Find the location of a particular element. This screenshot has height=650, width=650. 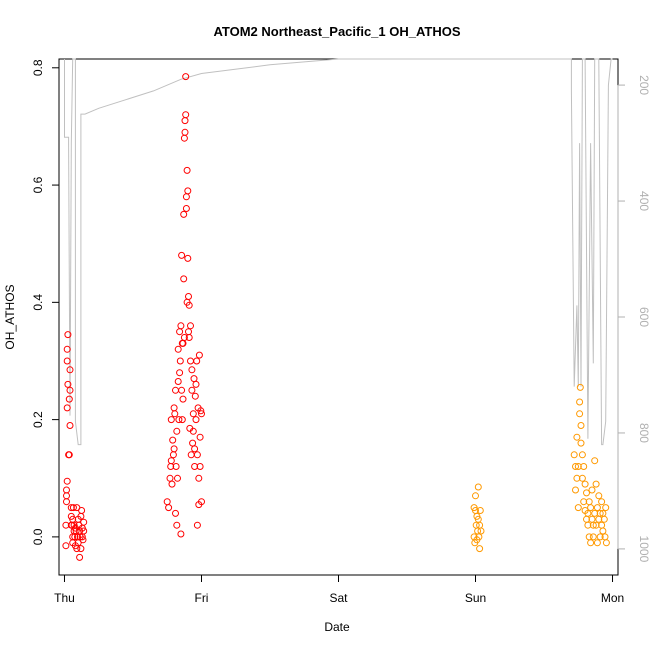

x-tick-label: Thu is located at coordinates (64, 598).